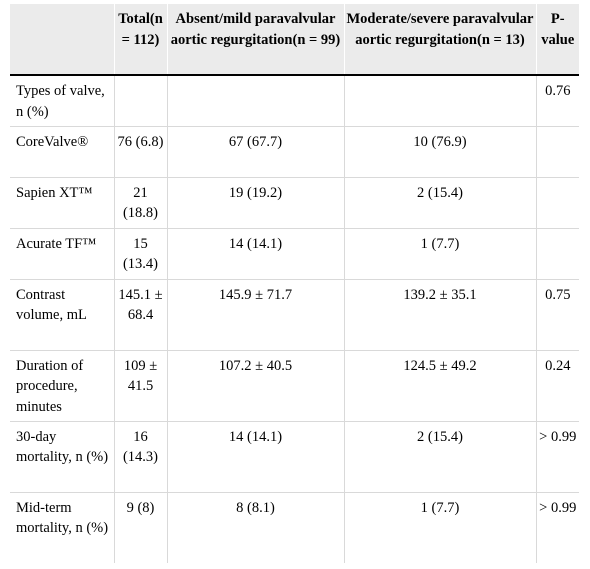 The height and width of the screenshot is (569, 590). What do you see at coordinates (140, 385) in the screenshot?
I see `cell-total: 109 ± 41.5` at bounding box center [140, 385].